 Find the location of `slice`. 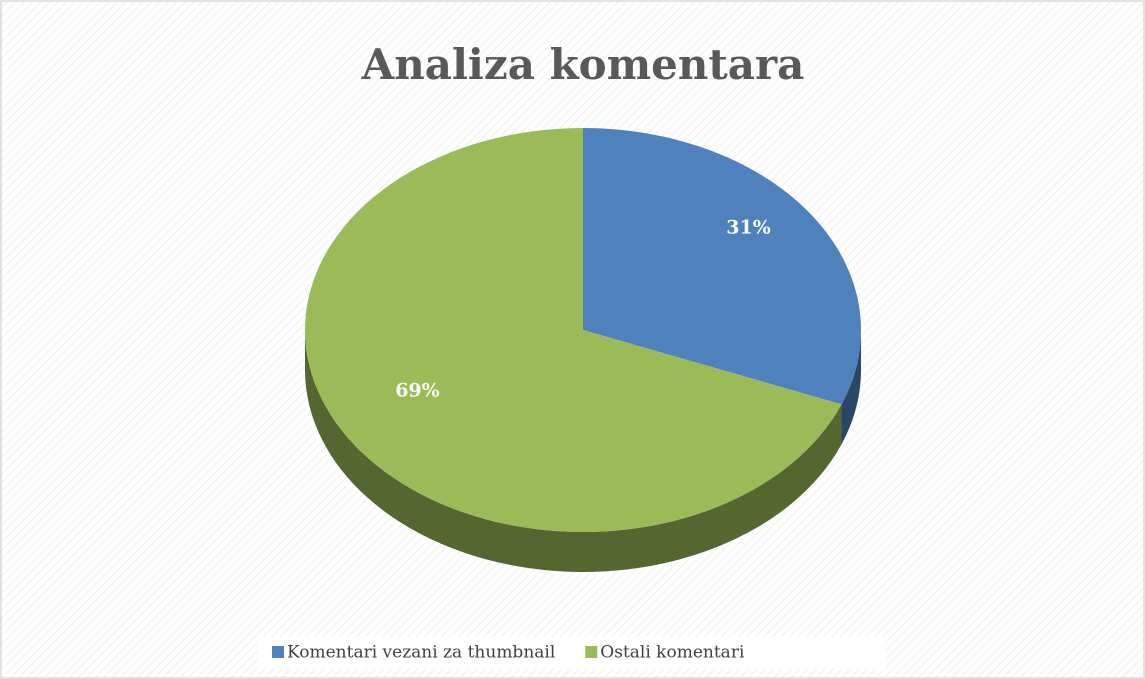

slice is located at coordinates (722, 266).